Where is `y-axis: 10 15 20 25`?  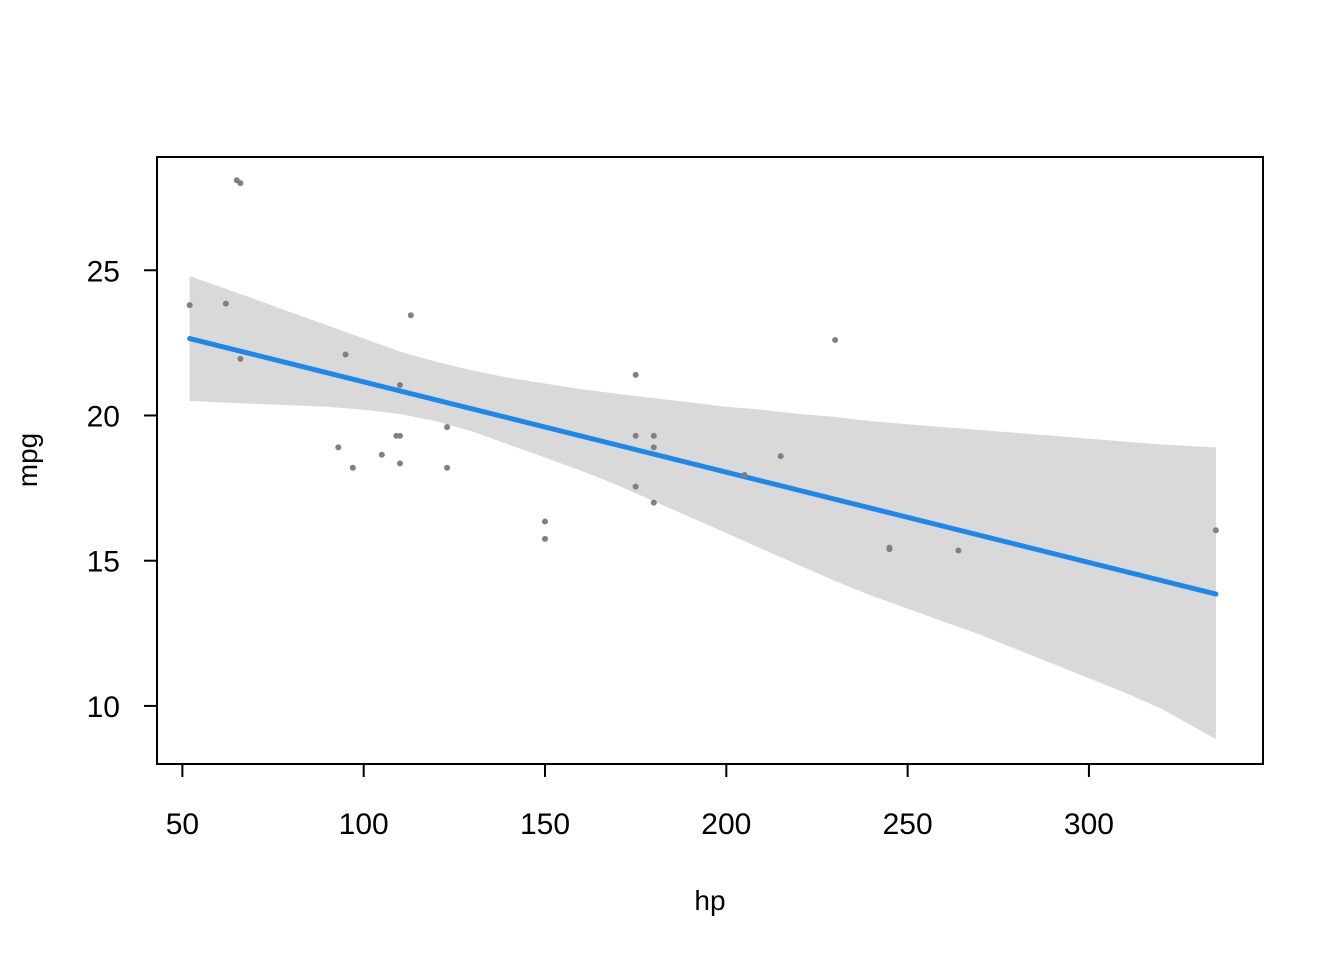 y-axis: 10 15 20 25 is located at coordinates (122, 489).